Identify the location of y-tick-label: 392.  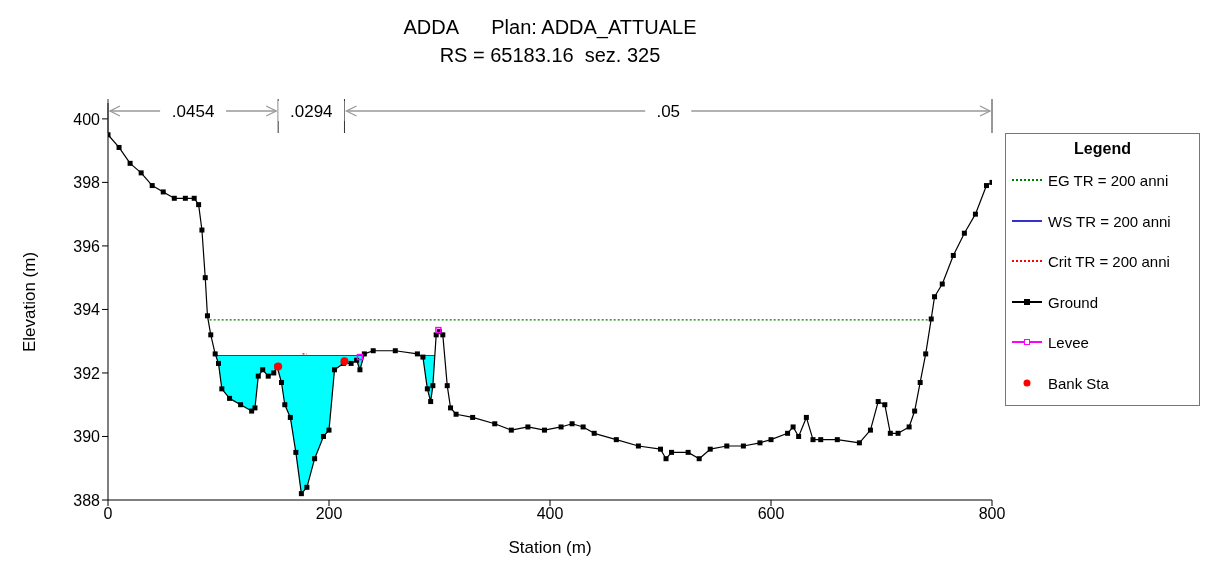
(87, 373).